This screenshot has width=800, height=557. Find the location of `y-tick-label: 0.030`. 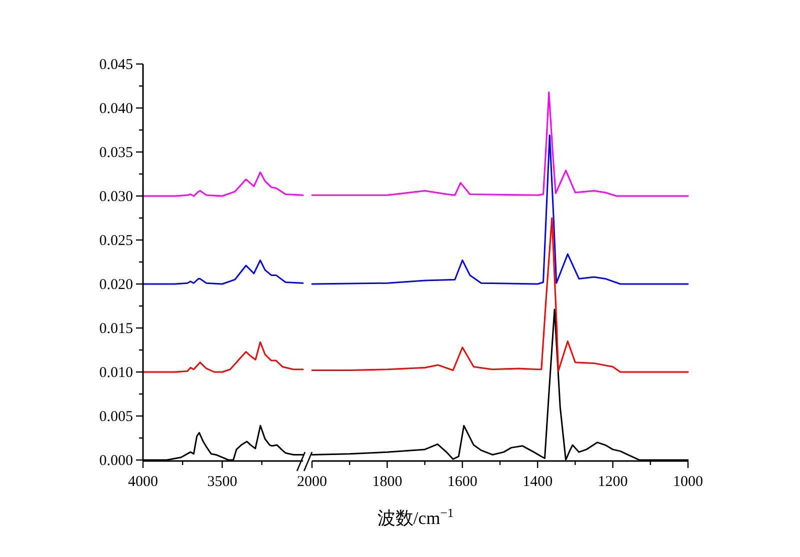

y-tick-label: 0.030 is located at coordinates (116, 197).